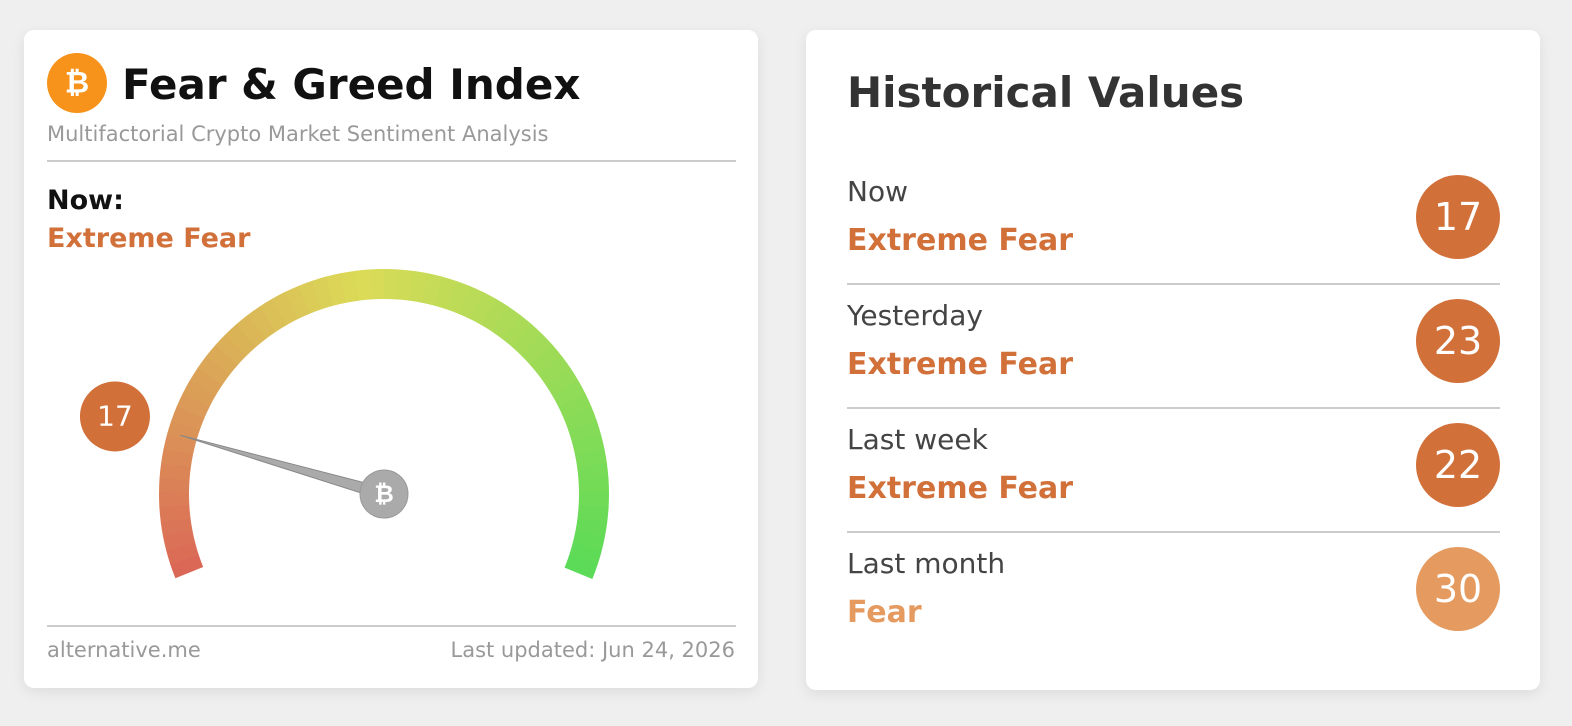 This screenshot has width=1572, height=726. Describe the element at coordinates (1458, 217) in the screenshot. I see `value-badge: 17` at that location.